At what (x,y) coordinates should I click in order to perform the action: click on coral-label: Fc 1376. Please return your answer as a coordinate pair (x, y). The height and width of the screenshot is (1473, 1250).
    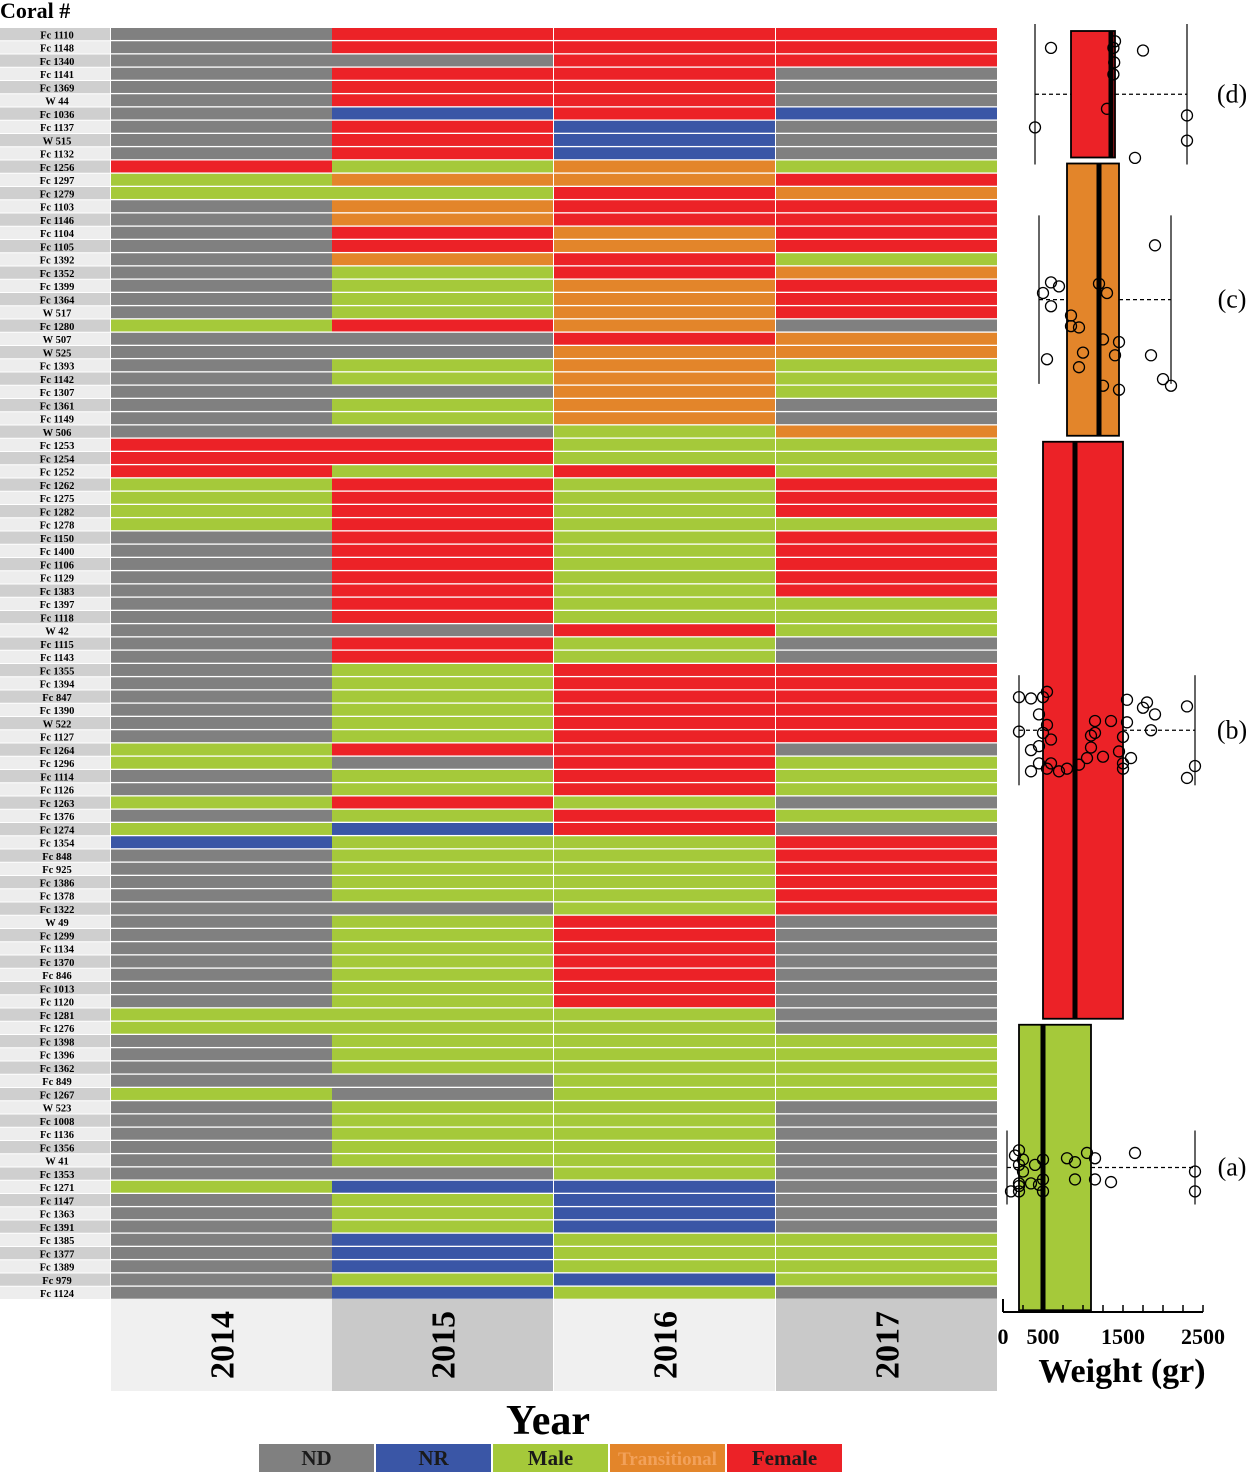
    Looking at the image, I should click on (57, 817).